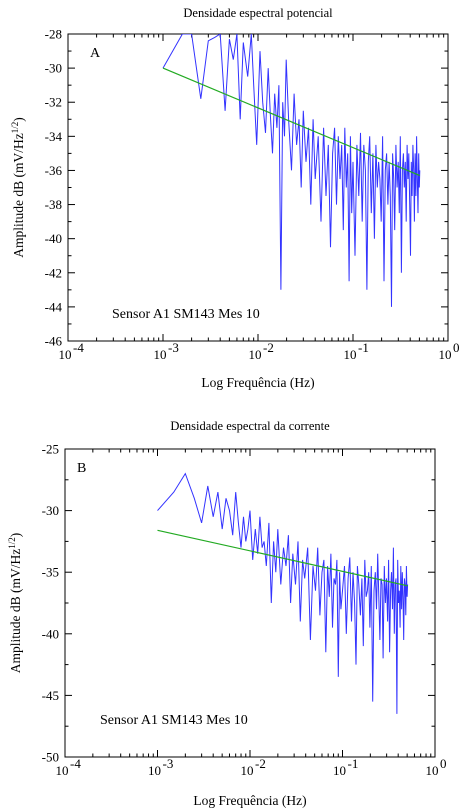  Describe the element at coordinates (50, 572) in the screenshot. I see `y-tick-label: -35` at that location.